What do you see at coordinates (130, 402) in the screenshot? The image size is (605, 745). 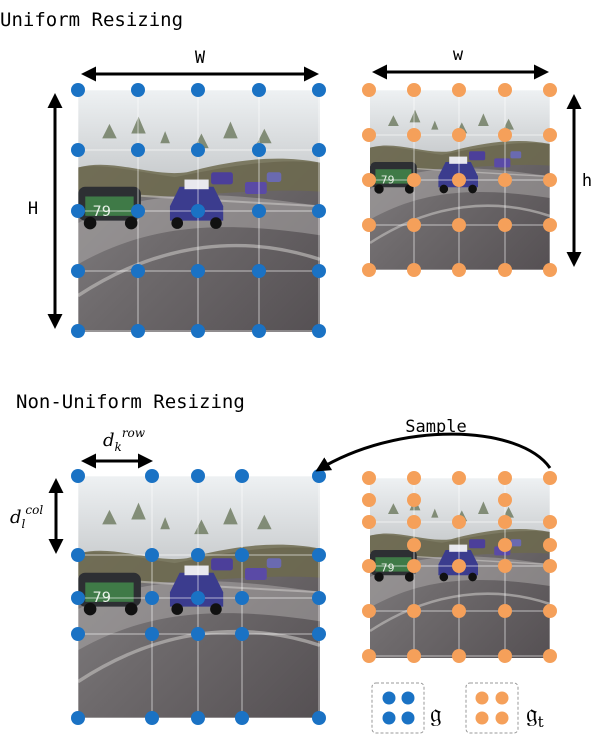 I see `bottom-title: Non-Uniform Resizing` at bounding box center [130, 402].